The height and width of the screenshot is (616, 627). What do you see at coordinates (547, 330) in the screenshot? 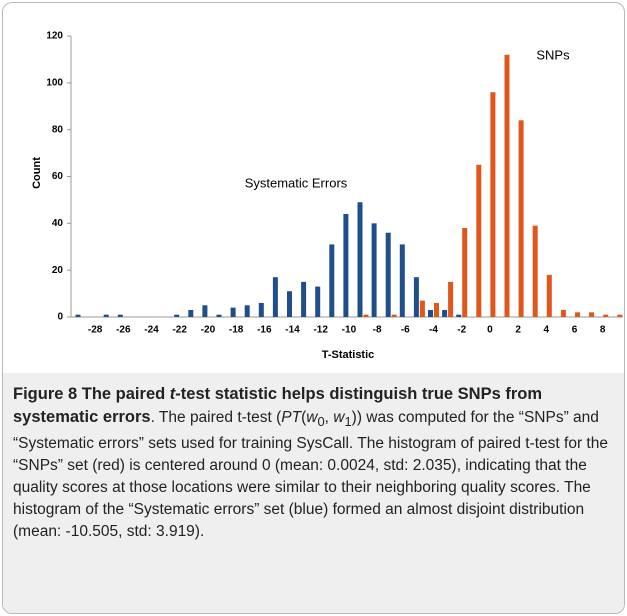
I see `x-tick-label: 4` at bounding box center [547, 330].